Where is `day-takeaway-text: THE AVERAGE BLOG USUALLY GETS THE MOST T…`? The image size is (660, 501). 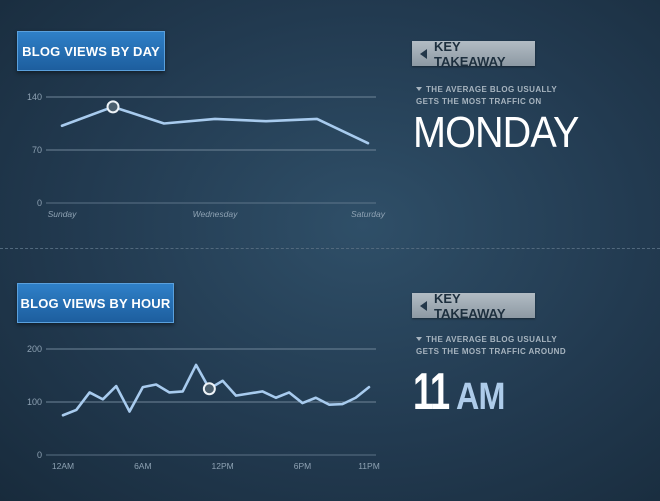 day-takeaway-text: THE AVERAGE BLOG USUALLY GETS THE MOST T… is located at coordinates (501, 96).